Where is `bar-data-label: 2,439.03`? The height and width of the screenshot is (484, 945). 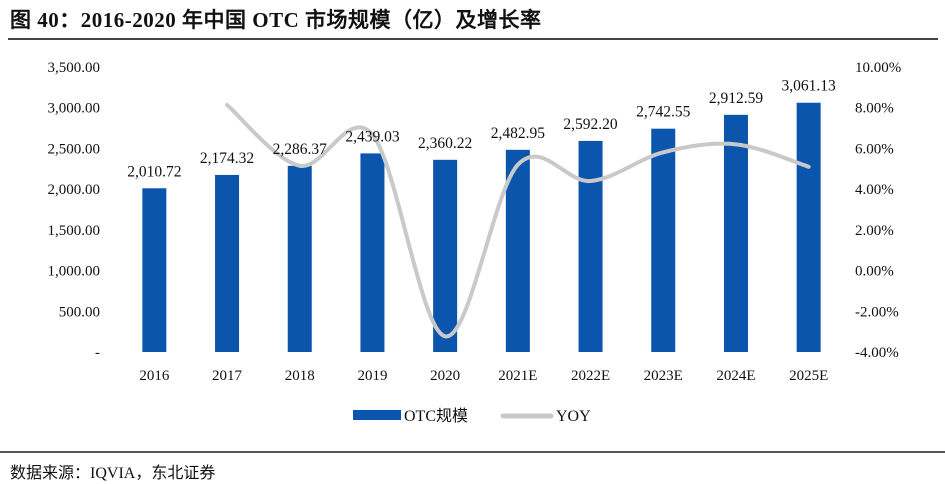 bar-data-label: 2,439.03 is located at coordinates (372, 136).